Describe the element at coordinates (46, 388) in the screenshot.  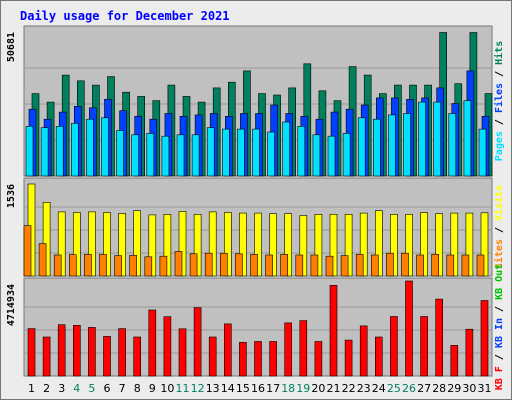
I see `day-label-2: 2` at that location.